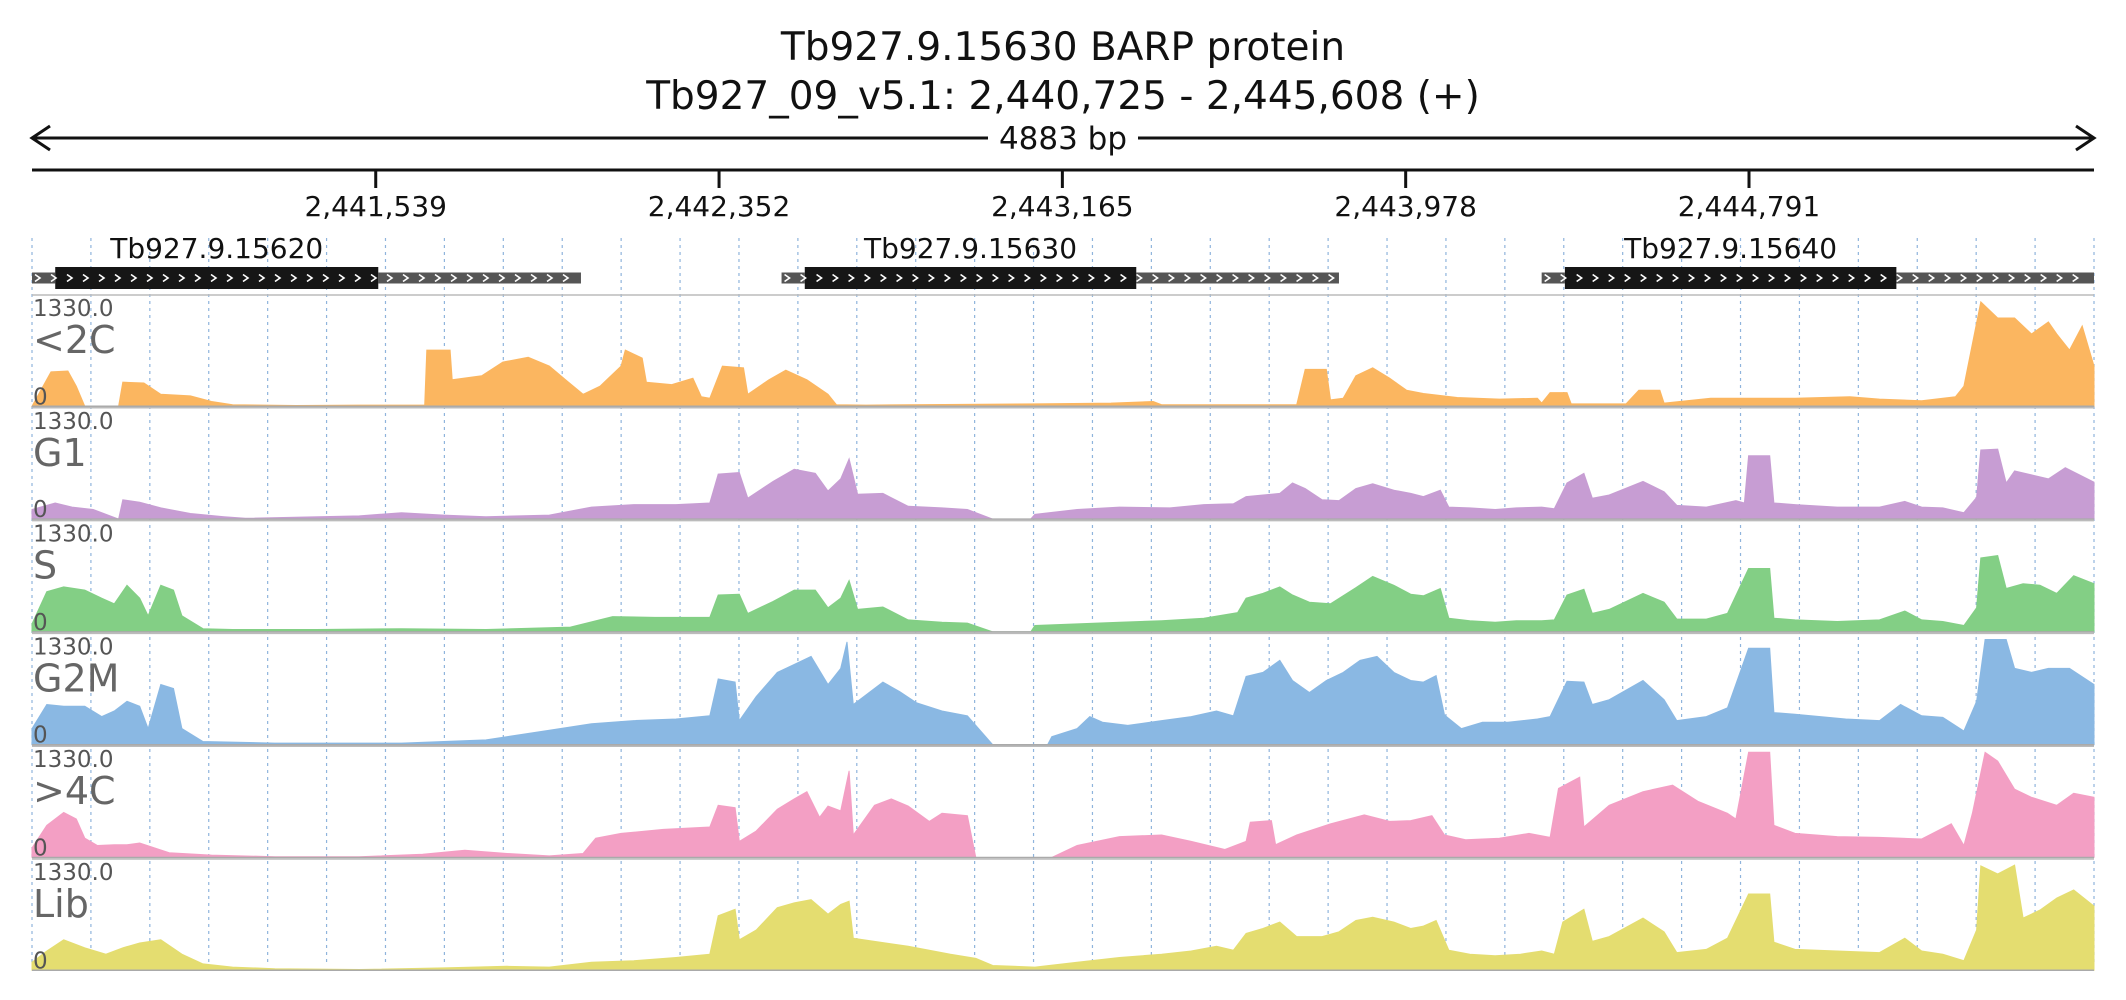  I want to click on coverage-track: 1330.0 0 Lib, so click(1063, 916).